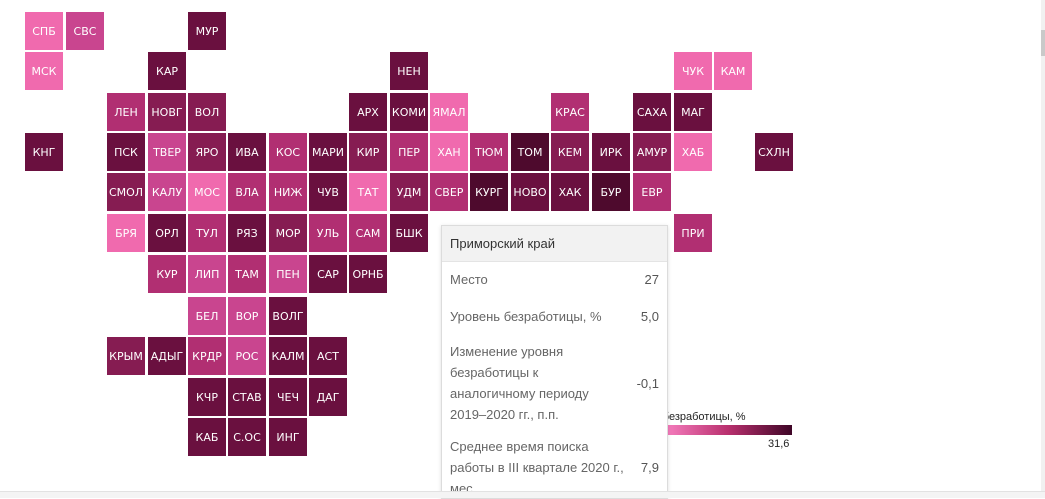  I want to click on vertical-scrollbar, so click(1043, 248).